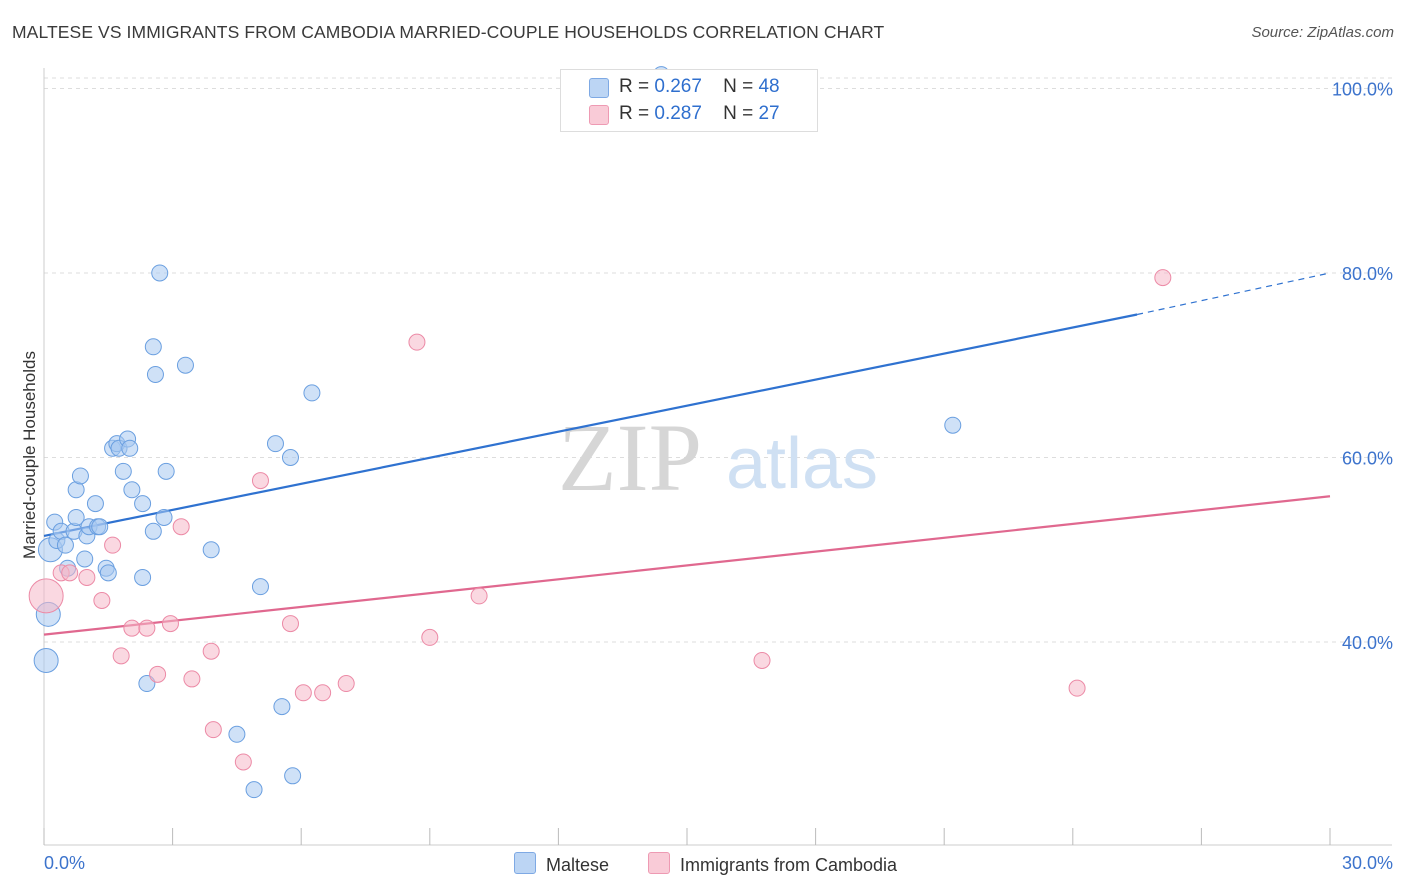 The height and width of the screenshot is (892, 1406). Describe the element at coordinates (769, 86) in the screenshot. I see `legend-n-value: 48` at that location.